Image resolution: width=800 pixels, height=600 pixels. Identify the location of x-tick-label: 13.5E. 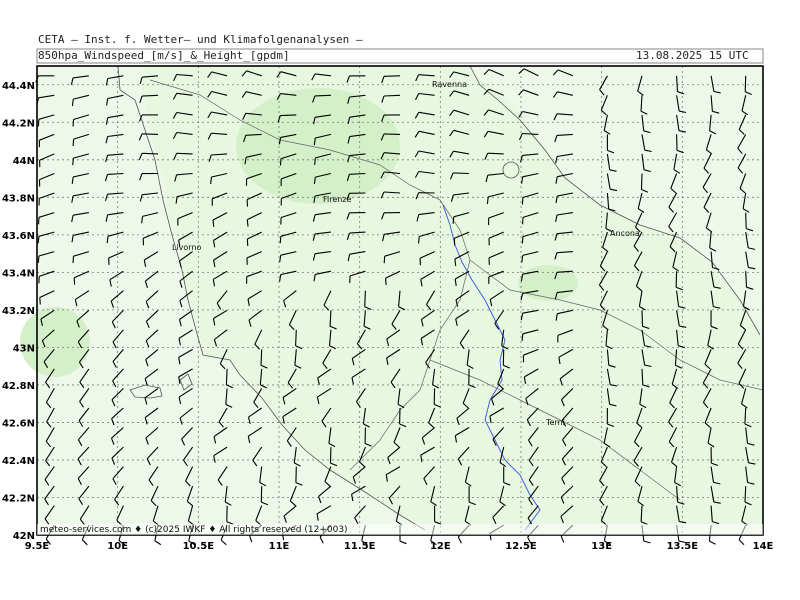
(683, 546).